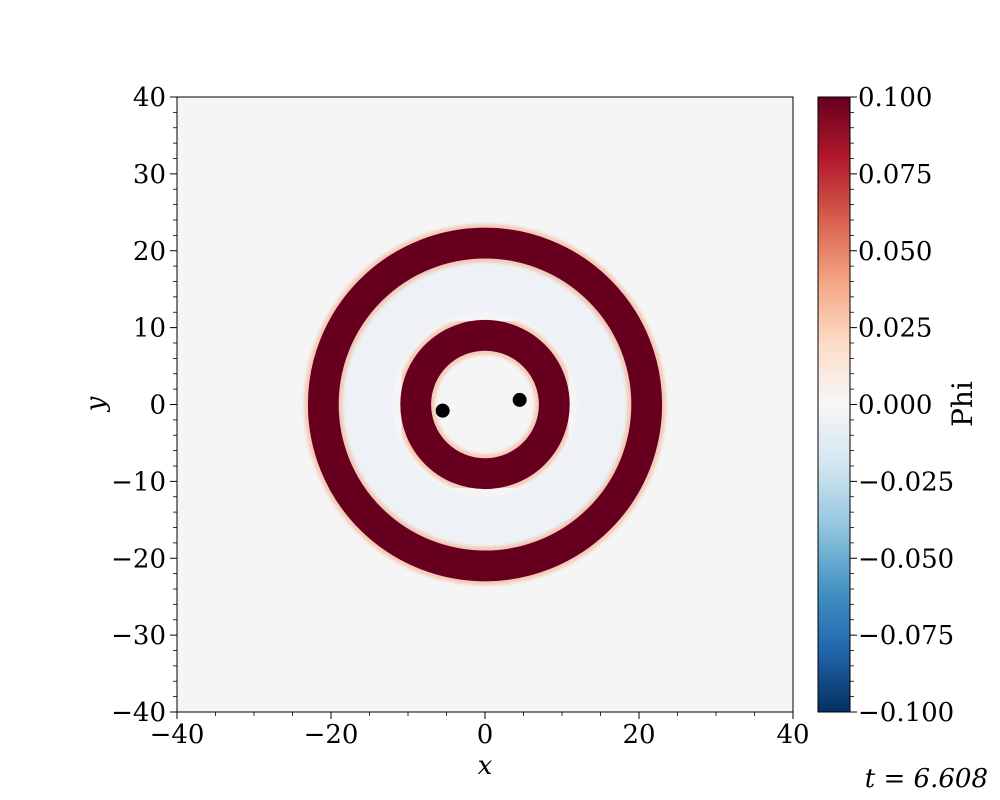 This screenshot has height=800, width=1000. What do you see at coordinates (149, 175) in the screenshot?
I see `y-tick-label: 30` at bounding box center [149, 175].